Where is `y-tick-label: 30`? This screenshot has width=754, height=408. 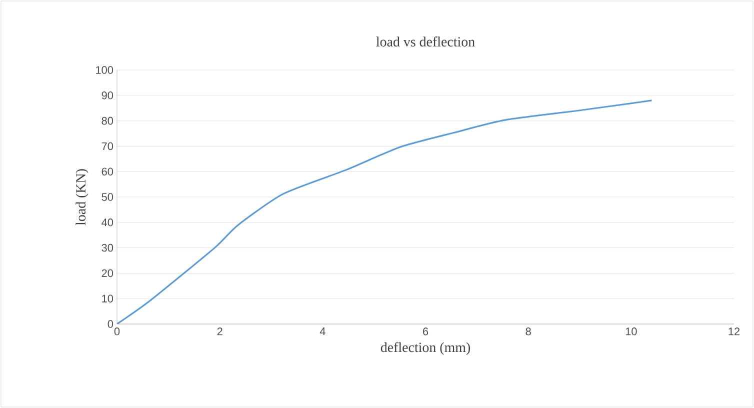 y-tick-label: 30 is located at coordinates (108, 248).